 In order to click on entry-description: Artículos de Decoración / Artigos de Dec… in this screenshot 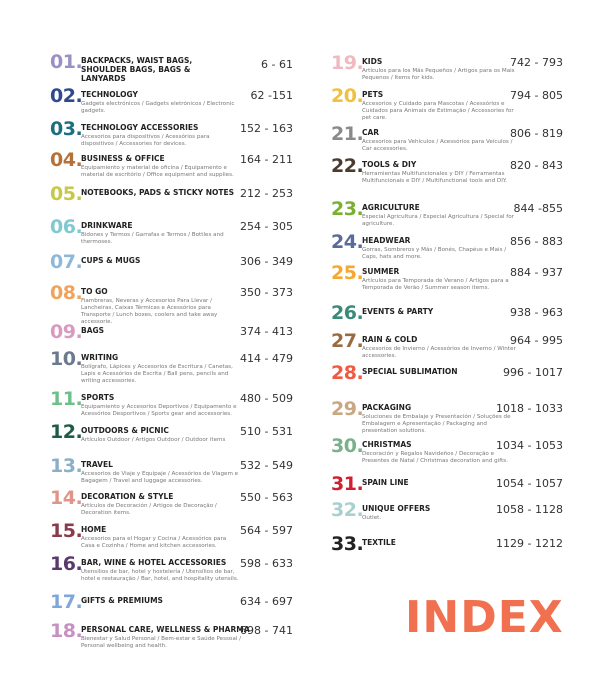, I will do `click(149, 509)`.